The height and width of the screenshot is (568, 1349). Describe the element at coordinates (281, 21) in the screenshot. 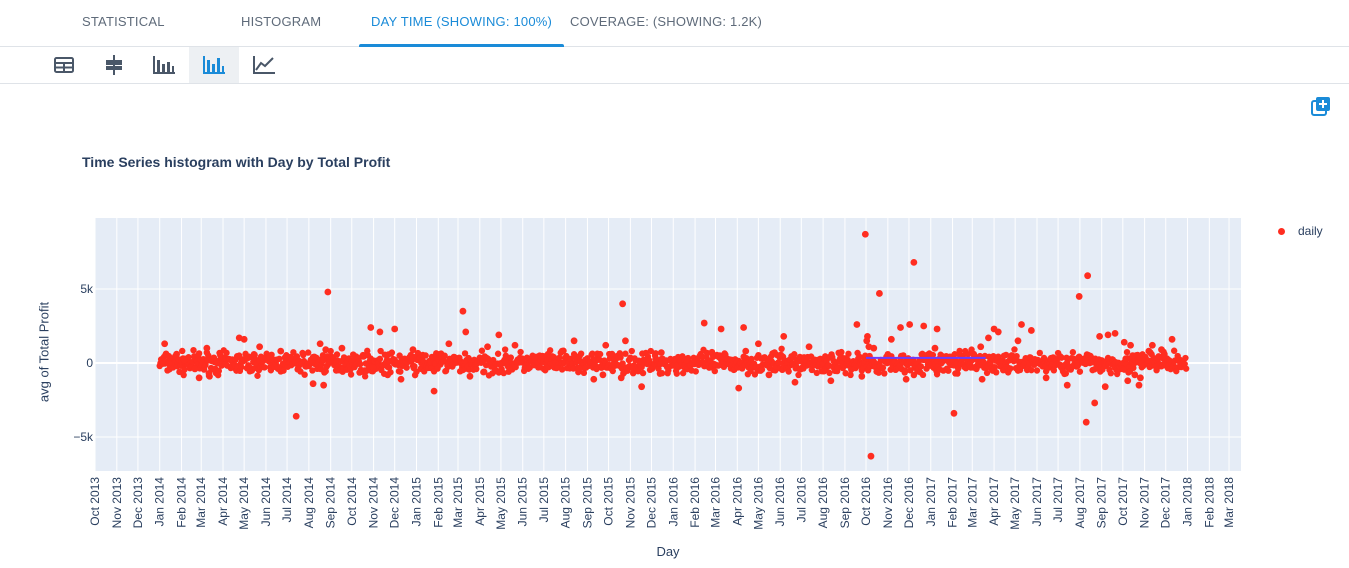

I see `tab-histogram: HISTOGRAM` at that location.